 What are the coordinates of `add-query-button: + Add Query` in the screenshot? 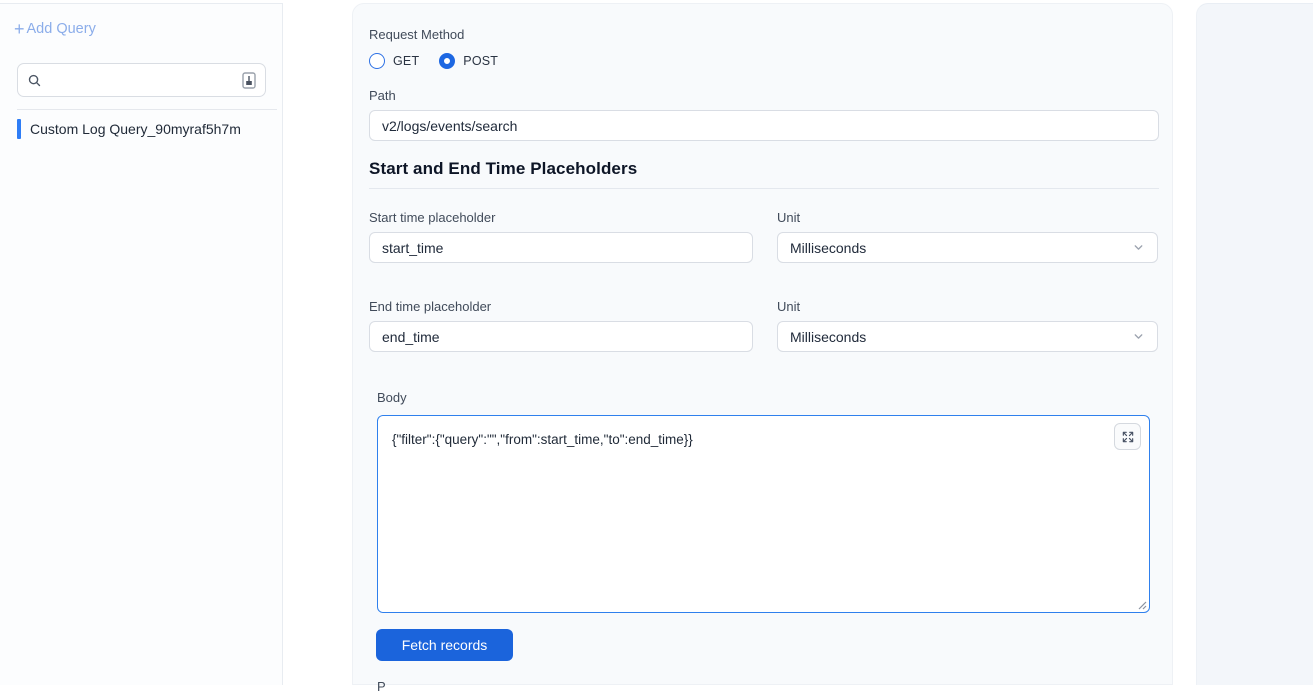 It's located at (55, 29).